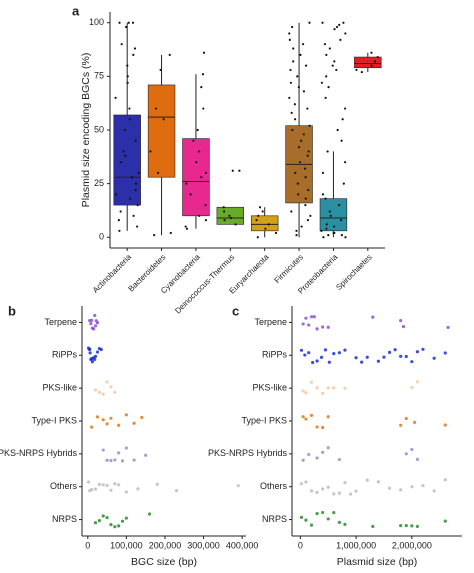 The image size is (474, 573). What do you see at coordinates (274, 519) in the screenshot?
I see `y-tick-label: NRPS` at bounding box center [274, 519].